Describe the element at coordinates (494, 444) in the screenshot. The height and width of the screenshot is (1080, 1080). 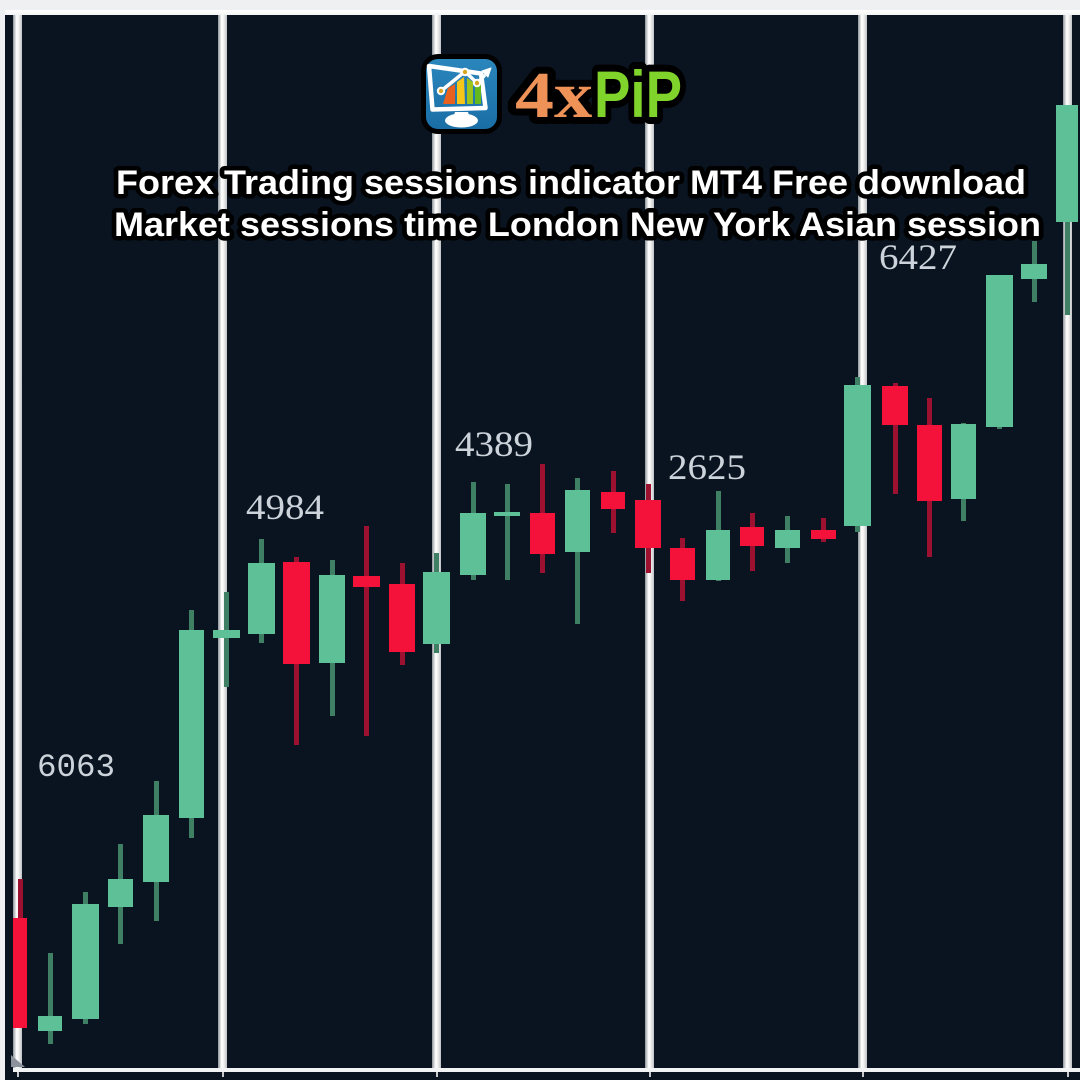
I see `svg-text: 4389` at that location.